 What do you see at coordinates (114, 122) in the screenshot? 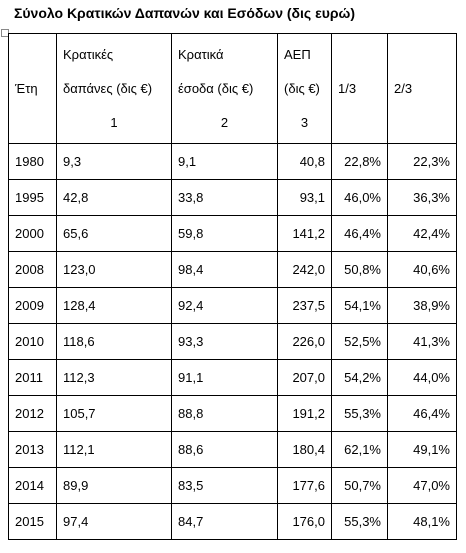
I see `header-text: 1` at bounding box center [114, 122].